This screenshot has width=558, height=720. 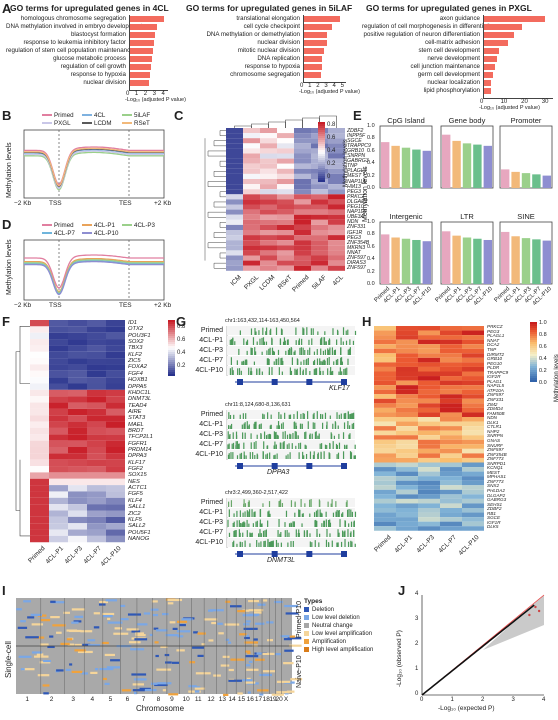 I want to click on go-chart-title: GO terms for upregulated genes in 5iLAF, so click(x=269, y=8).